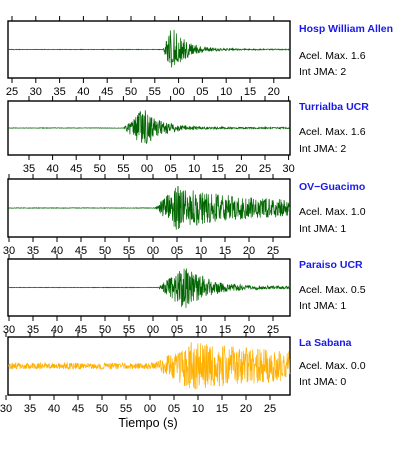 This screenshot has height=460, width=410. I want to click on station-name: Hosp William Allen, so click(346, 29).